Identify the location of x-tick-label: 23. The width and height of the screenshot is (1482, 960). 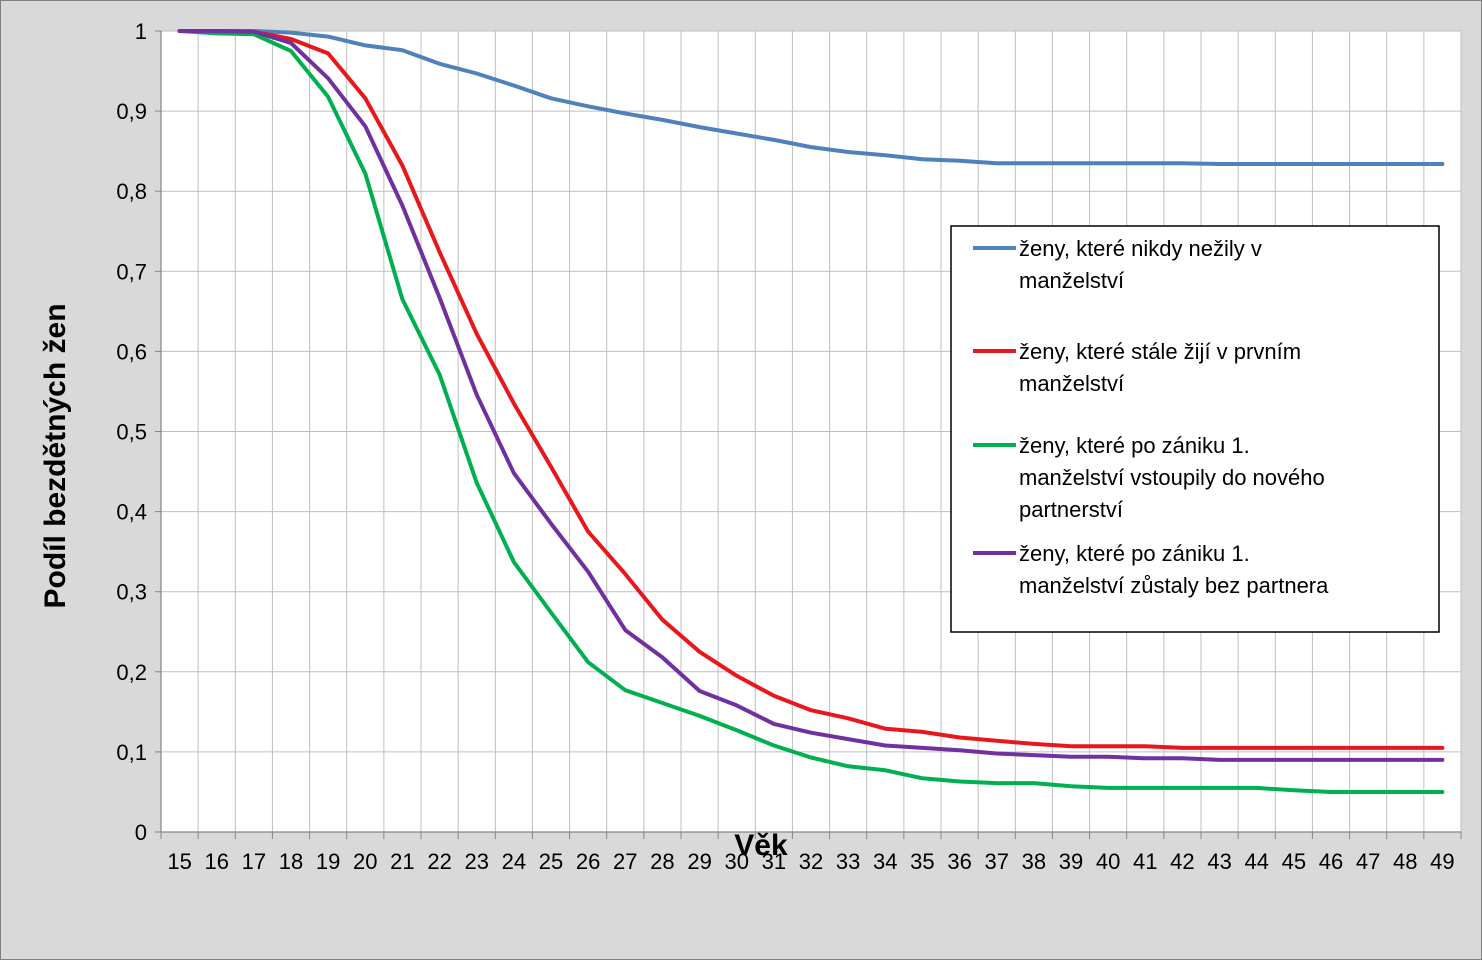
(476, 861).